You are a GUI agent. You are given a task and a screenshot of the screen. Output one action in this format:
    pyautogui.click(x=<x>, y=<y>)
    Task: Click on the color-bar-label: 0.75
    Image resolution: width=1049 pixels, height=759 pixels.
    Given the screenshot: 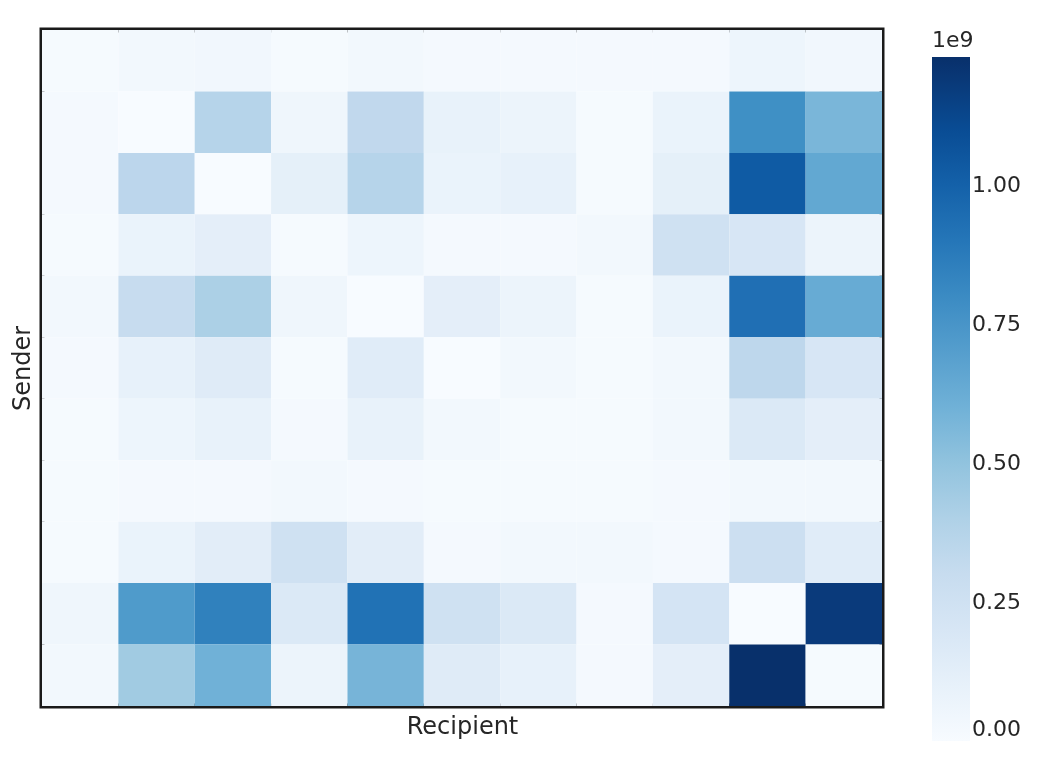 What is the action you would take?
    pyautogui.click(x=996, y=323)
    